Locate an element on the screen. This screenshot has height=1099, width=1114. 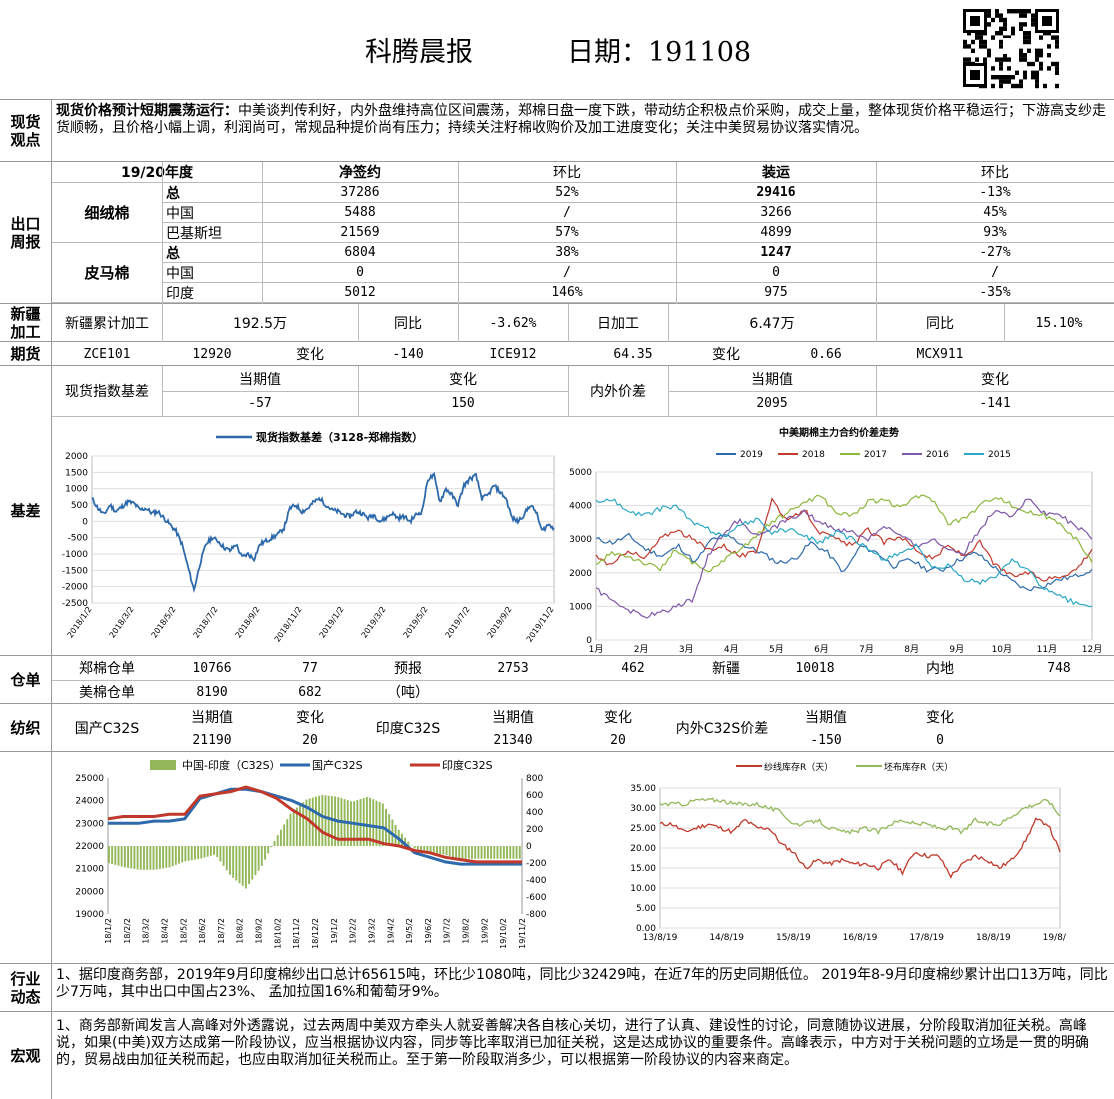
section-label: 现货观点 is located at coordinates (26, 130).